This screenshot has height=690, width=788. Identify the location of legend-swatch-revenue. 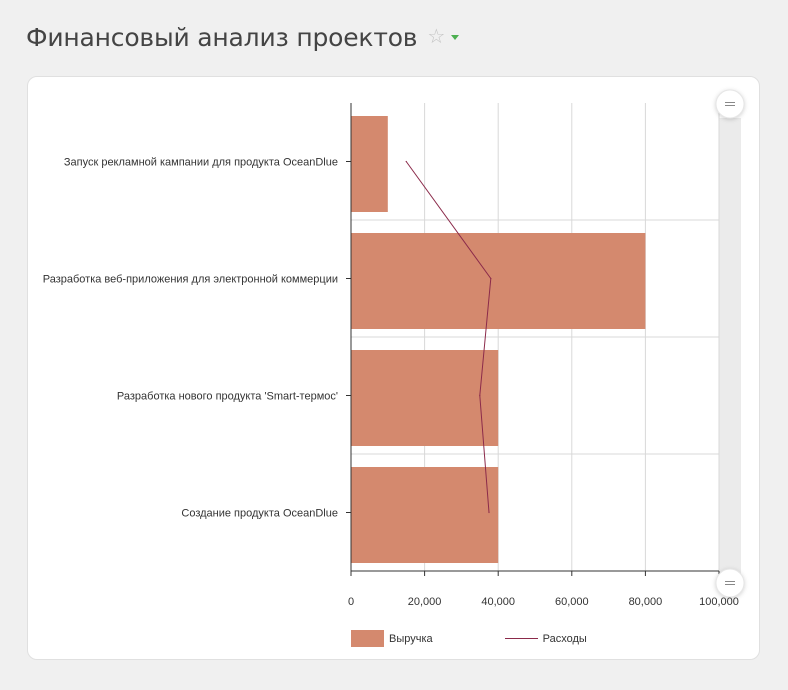
(367, 638).